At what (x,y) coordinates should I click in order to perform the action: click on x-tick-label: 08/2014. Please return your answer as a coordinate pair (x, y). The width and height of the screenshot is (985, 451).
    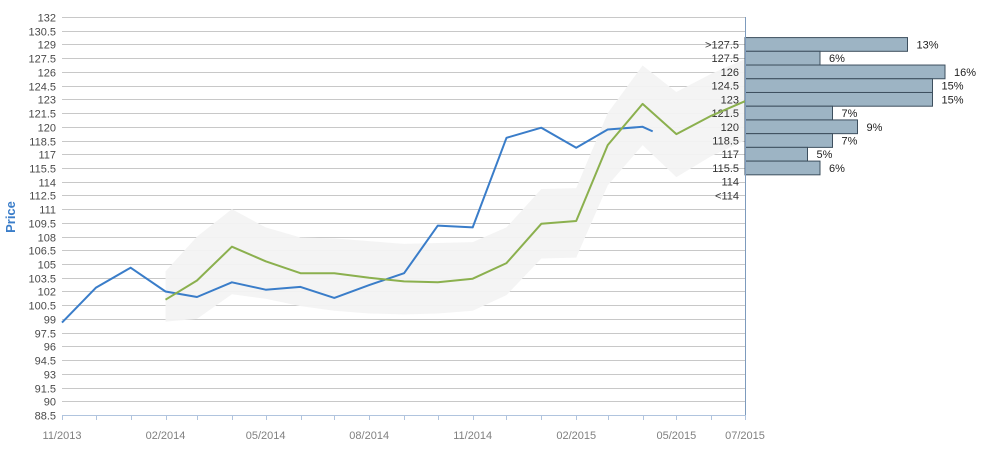
    Looking at the image, I should click on (369, 436).